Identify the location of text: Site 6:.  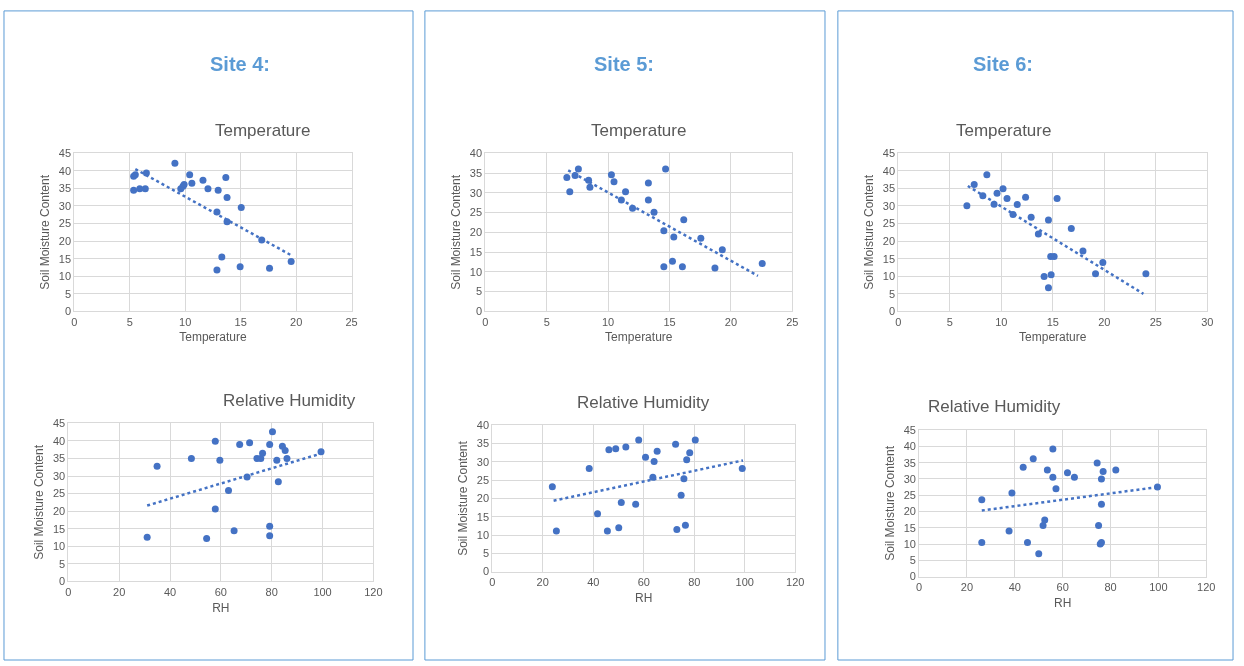
(1003, 64).